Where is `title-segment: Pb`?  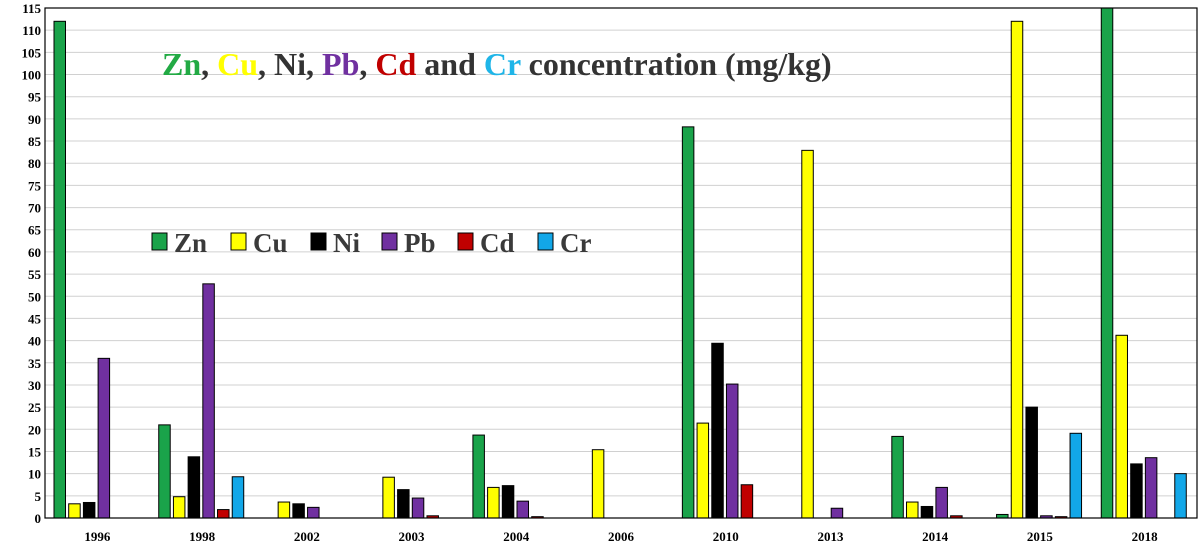
title-segment: Pb is located at coordinates (340, 64).